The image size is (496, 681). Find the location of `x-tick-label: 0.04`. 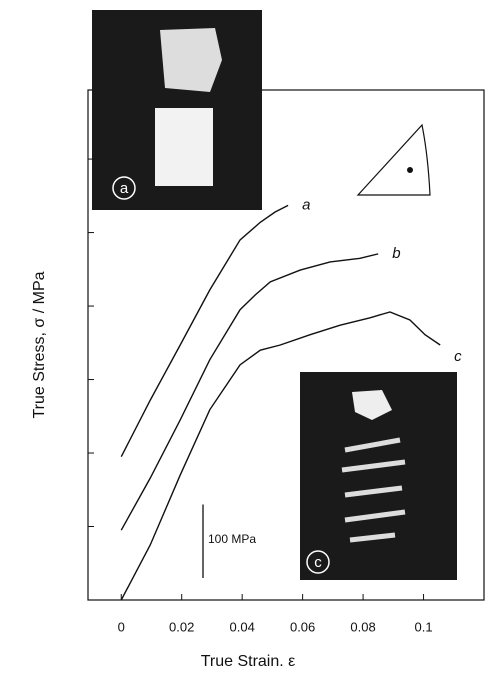

x-tick-label: 0.04 is located at coordinates (242, 626).